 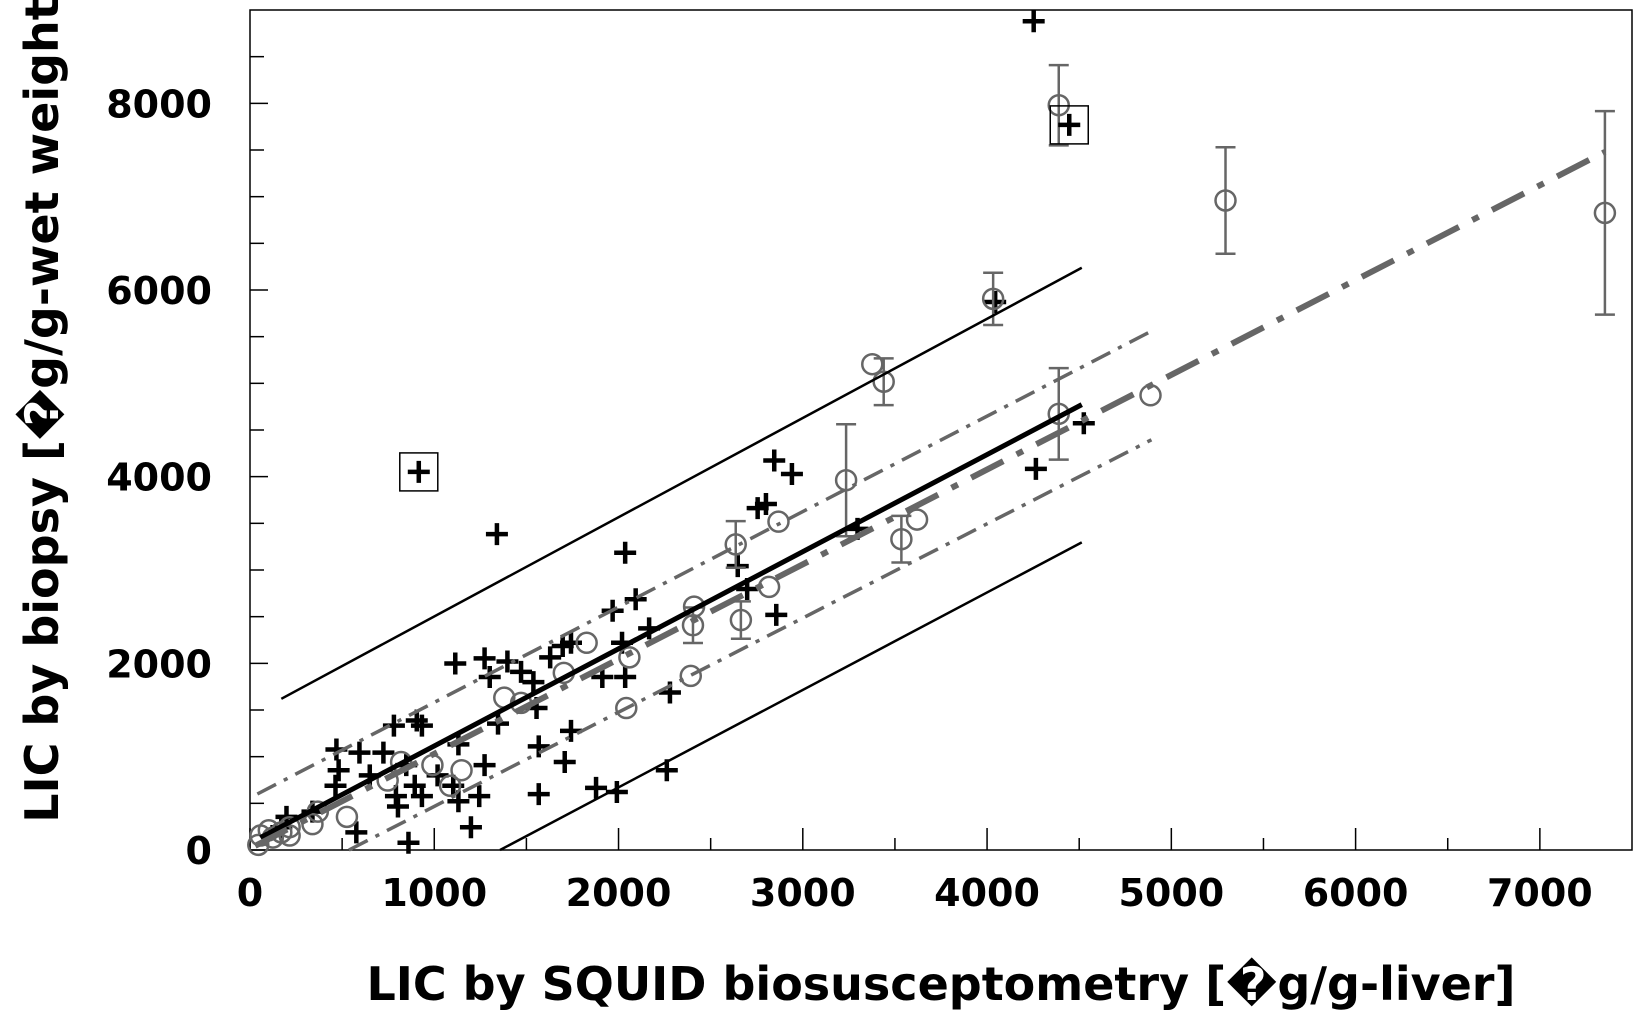 I want to click on x-tick-label: 3000, so click(x=803, y=893).